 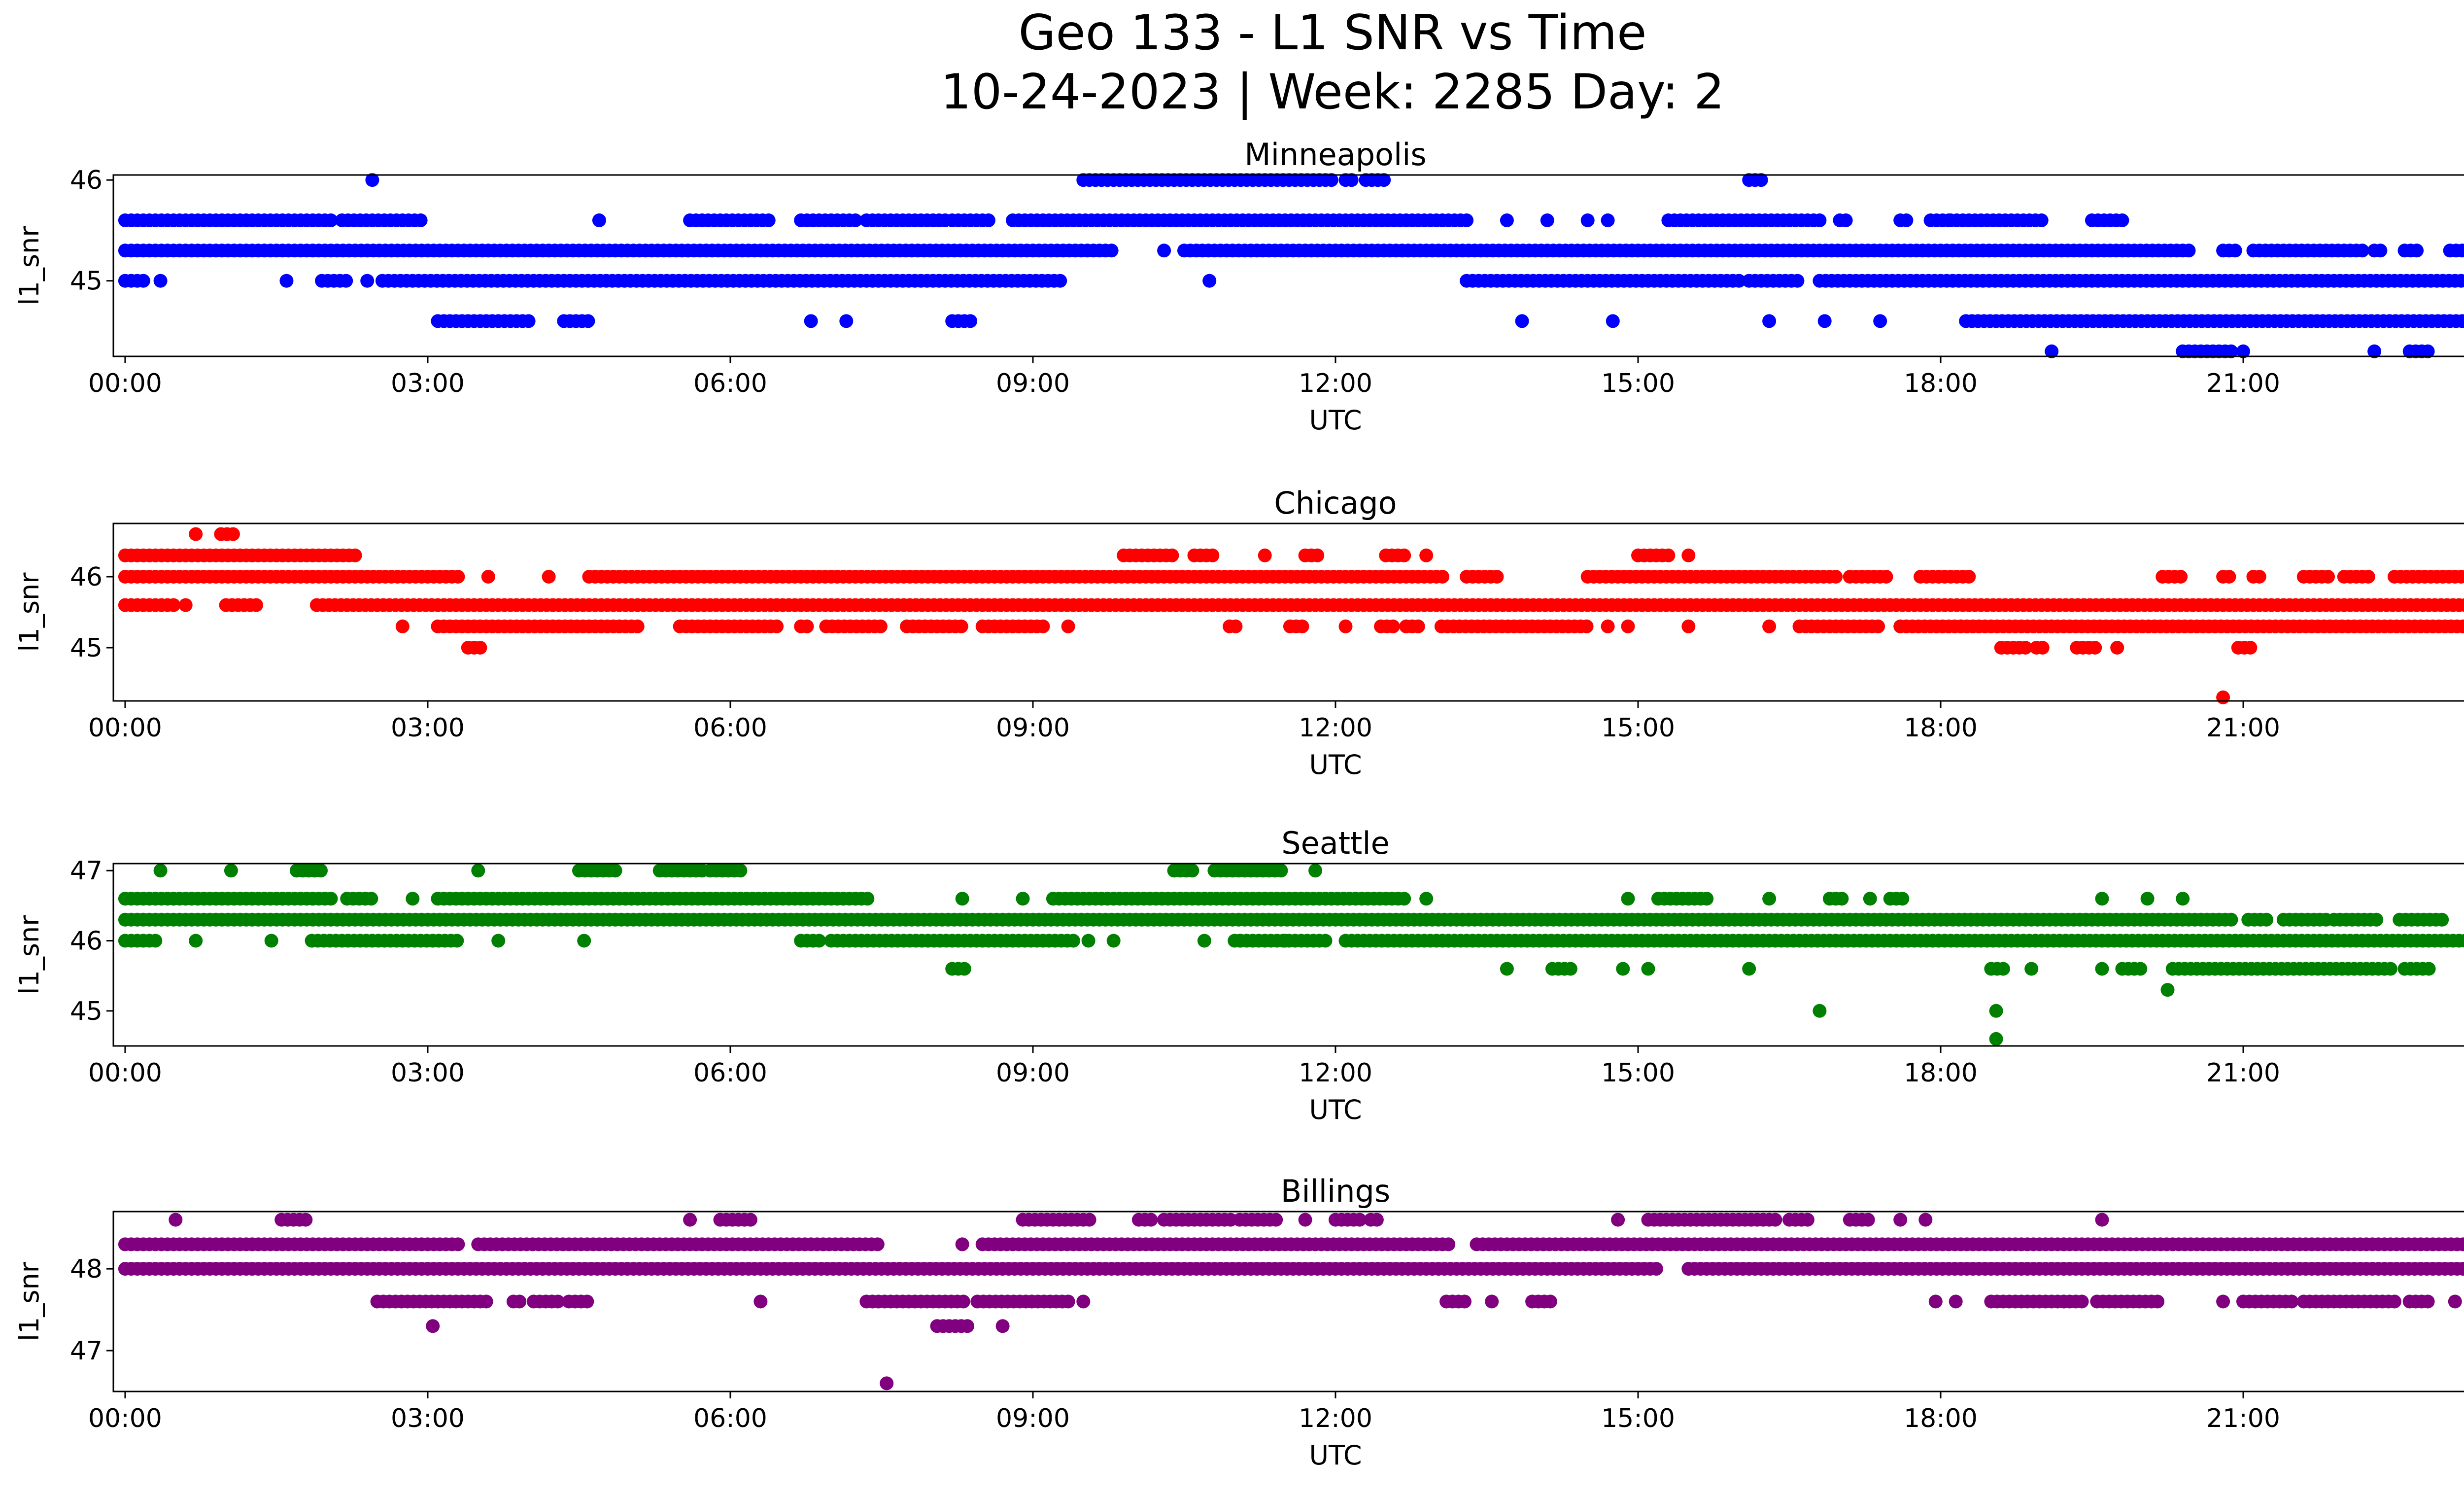 What do you see at coordinates (1333, 33) in the screenshot?
I see `figure-title-line1: Geo 133 - L1 SNR vs Time` at bounding box center [1333, 33].